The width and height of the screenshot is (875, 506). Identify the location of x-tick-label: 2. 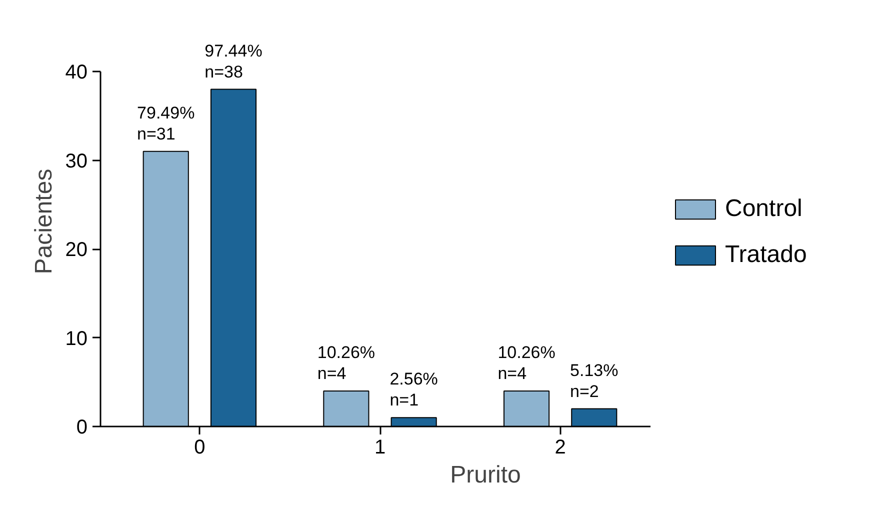
(560, 447).